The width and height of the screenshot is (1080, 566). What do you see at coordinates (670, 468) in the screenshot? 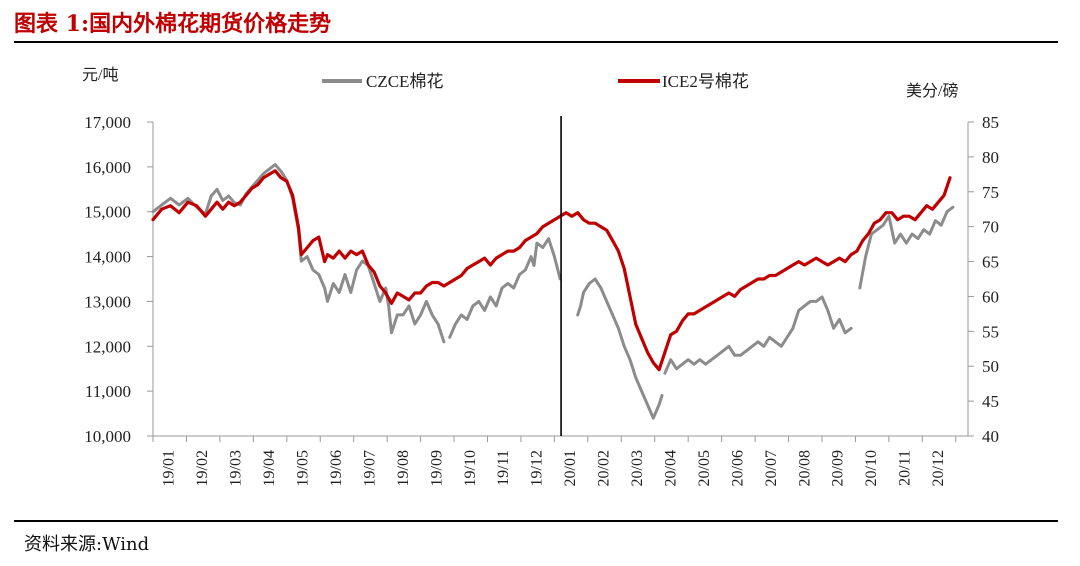
I see `x-tick-label: 20/04` at bounding box center [670, 468].